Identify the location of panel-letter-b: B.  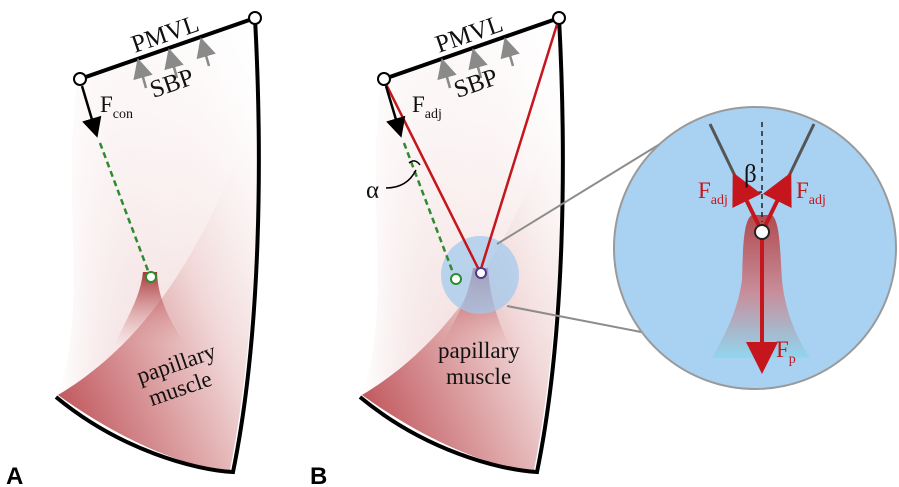
(318, 475).